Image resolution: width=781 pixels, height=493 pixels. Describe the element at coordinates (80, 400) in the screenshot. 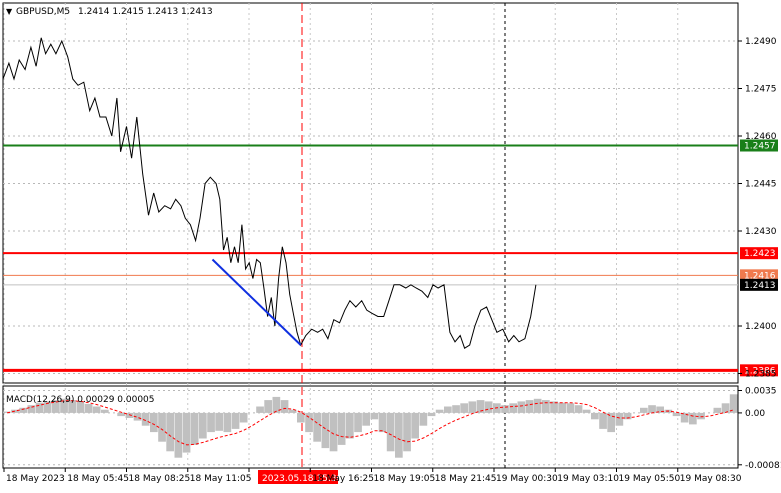

I see `macd-title: MACD(12,26,9) 0.00029 0.00005` at that location.